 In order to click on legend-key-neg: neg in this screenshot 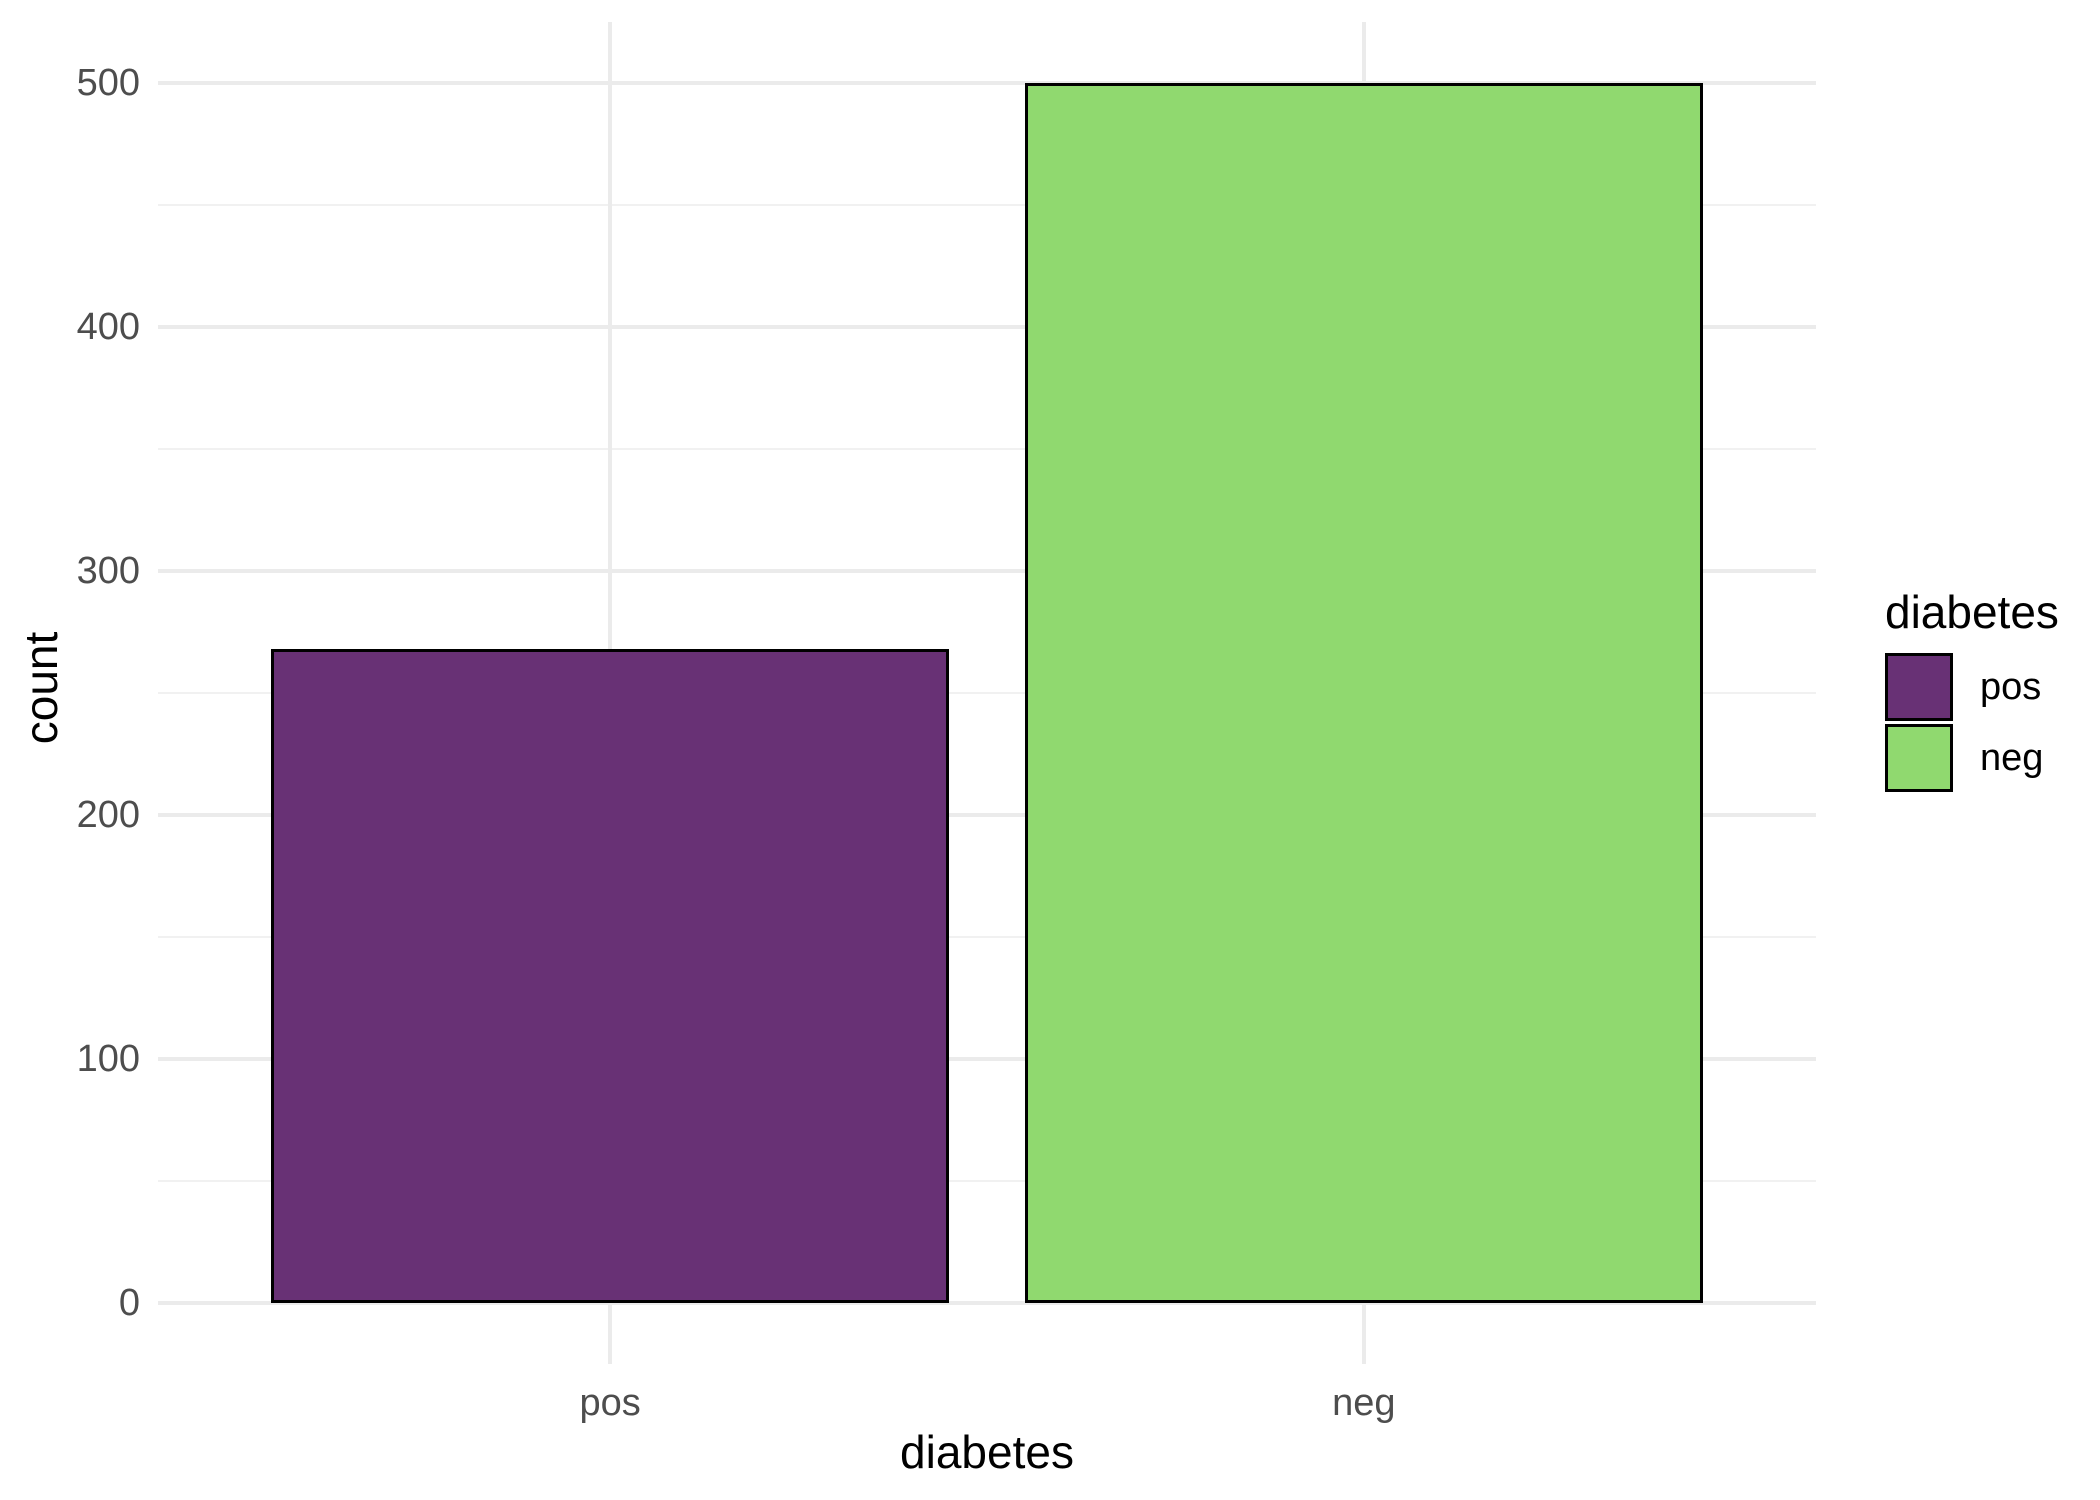, I will do `click(1972, 758)`.